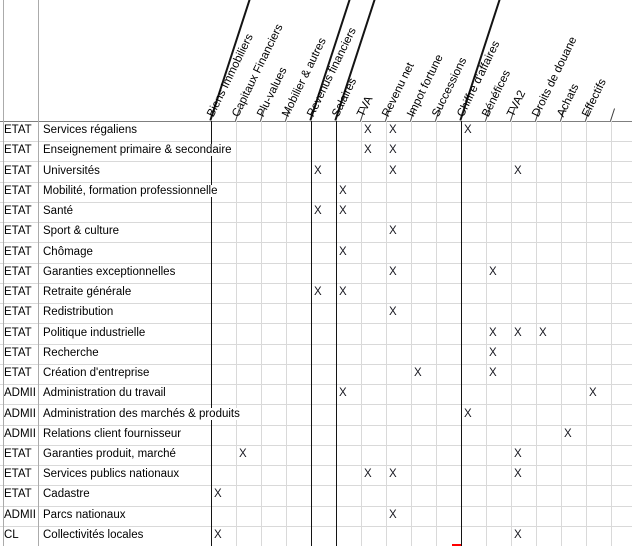  I want to click on row-label-cell: Sport & culture, so click(83, 231).